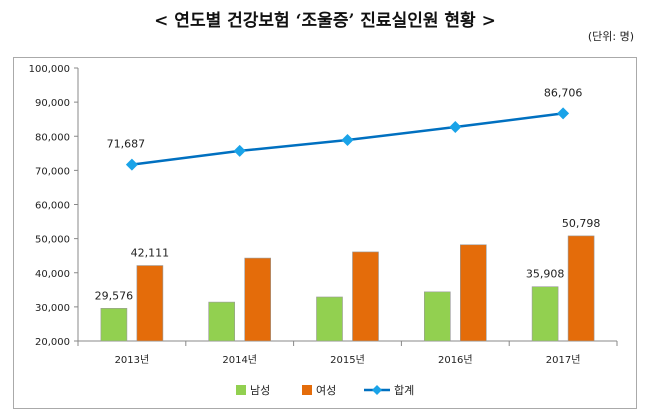  Describe the element at coordinates (132, 360) in the screenshot. I see `x-tick-label: 2013년` at that location.